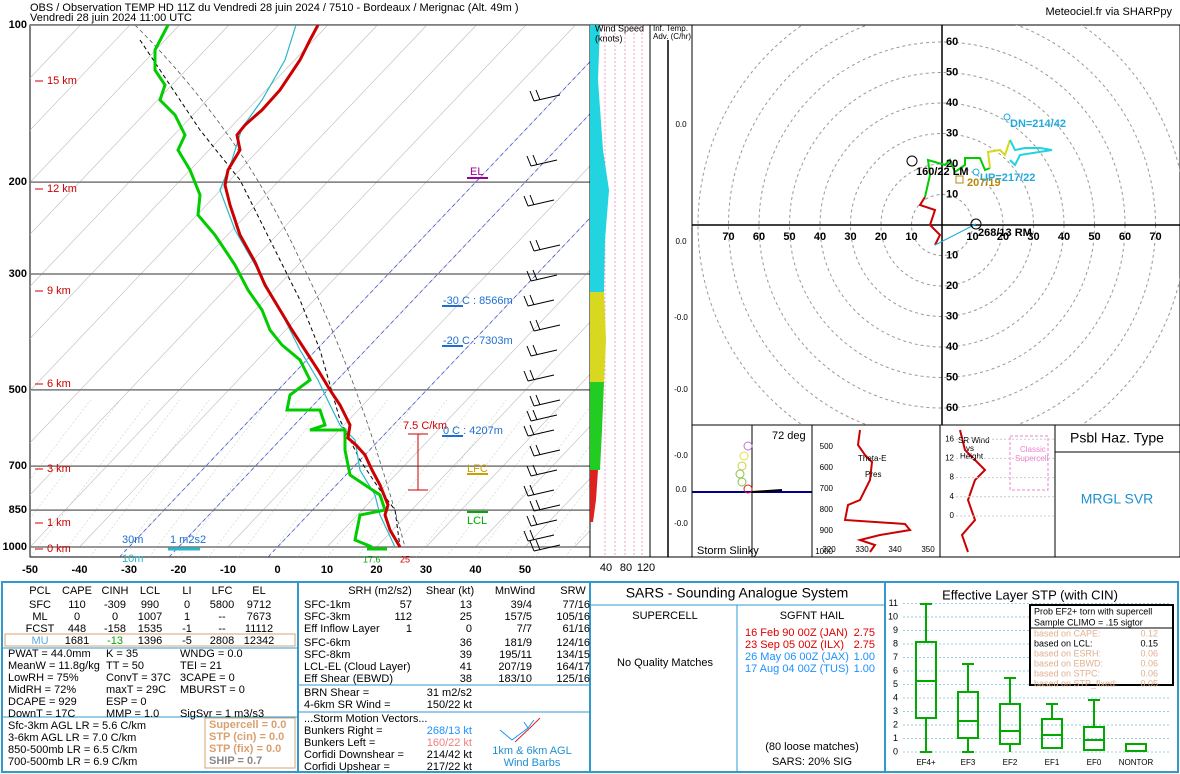 The image size is (1180, 774). What do you see at coordinates (449, 767) in the screenshot?
I see `motion-value: 217/22 kt` at bounding box center [449, 767].